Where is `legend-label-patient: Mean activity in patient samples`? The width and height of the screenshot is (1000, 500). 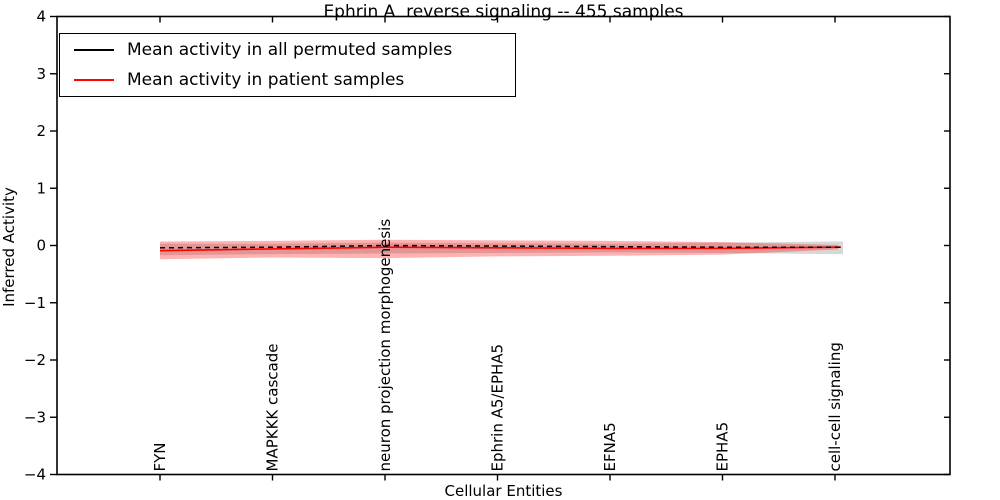
legend-label-patient: Mean activity in patient samples is located at coordinates (266, 79).